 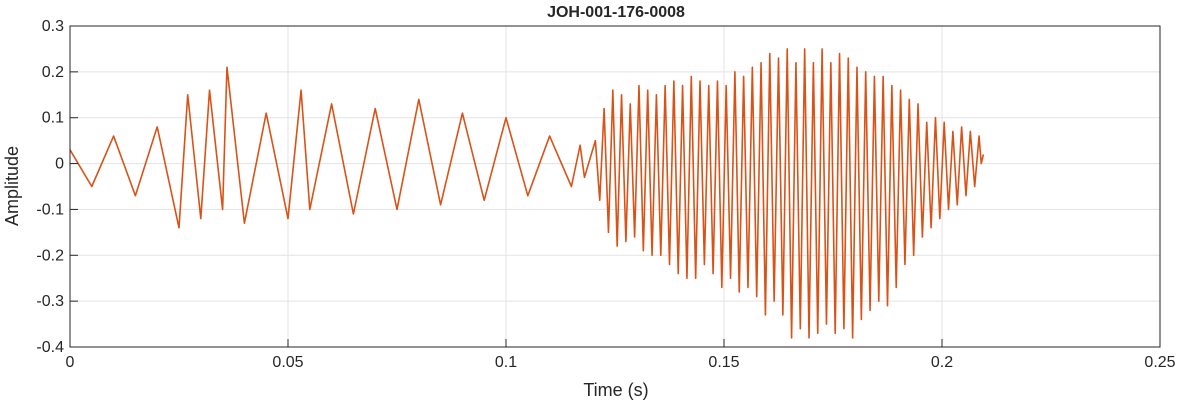 I want to click on x-tick-label: 0.1, so click(x=506, y=362).